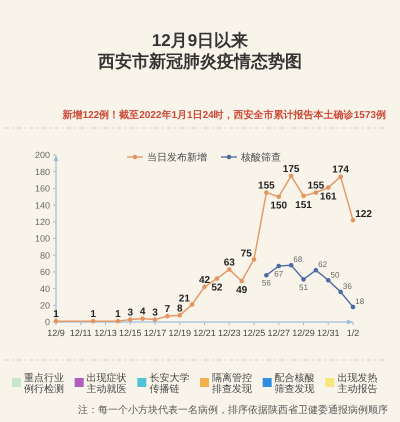  Describe the element at coordinates (353, 333) in the screenshot. I see `x-tick-label: 1/2` at that location.